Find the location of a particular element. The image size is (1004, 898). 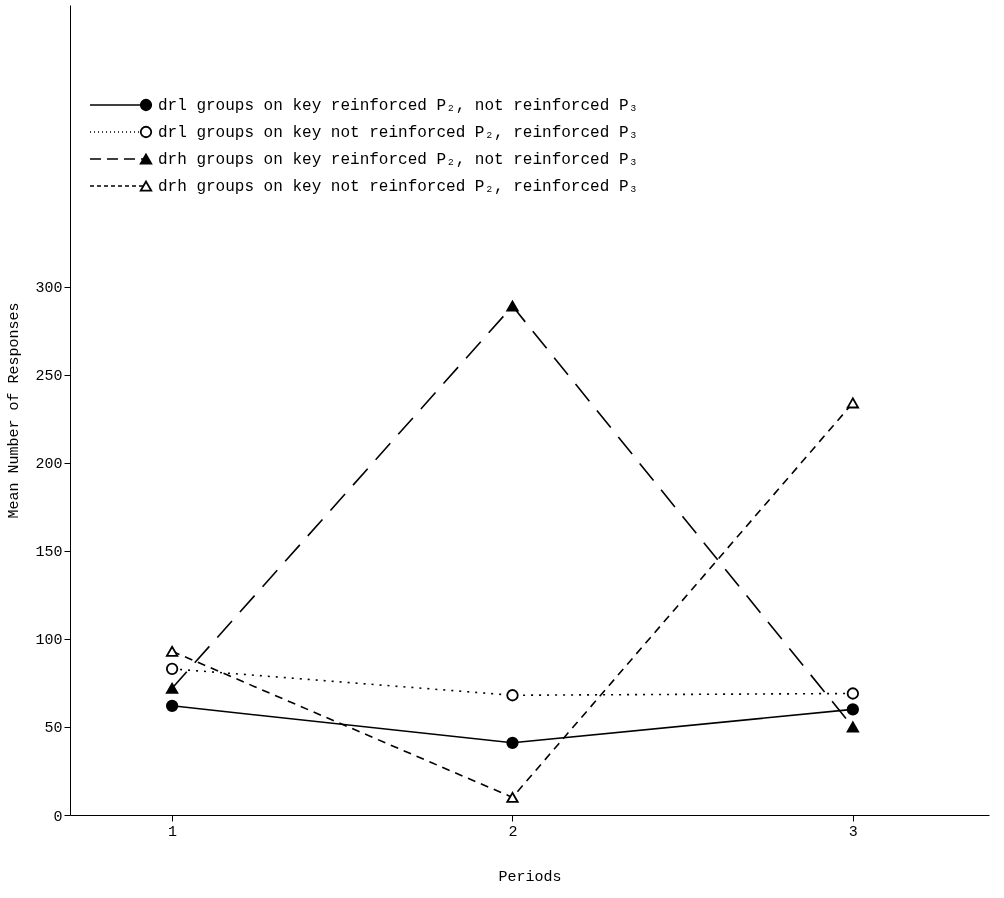

legend-label: drl groups on key not reinforced P₂, reinforced P₃ is located at coordinates (398, 133).